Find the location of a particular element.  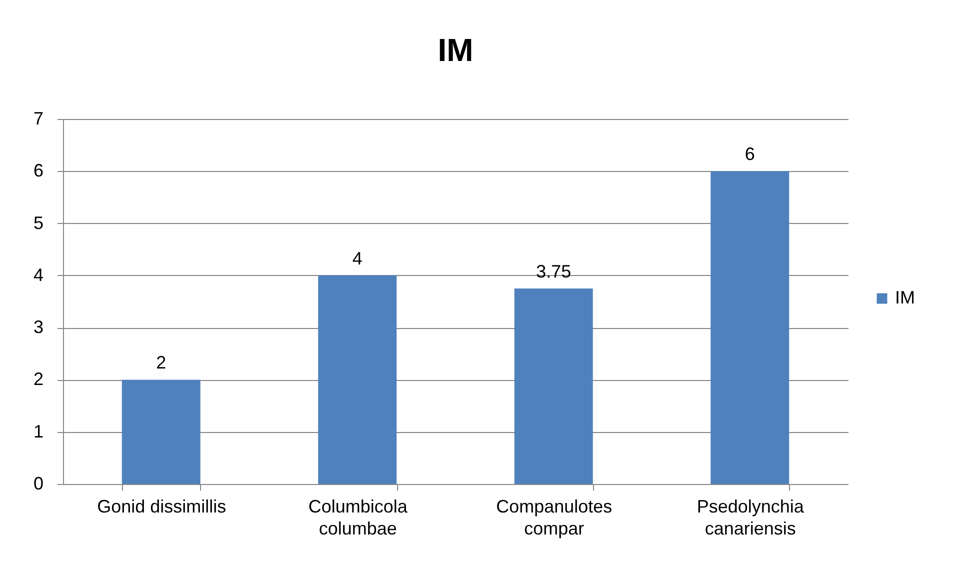

data-label: 6 is located at coordinates (749, 154).